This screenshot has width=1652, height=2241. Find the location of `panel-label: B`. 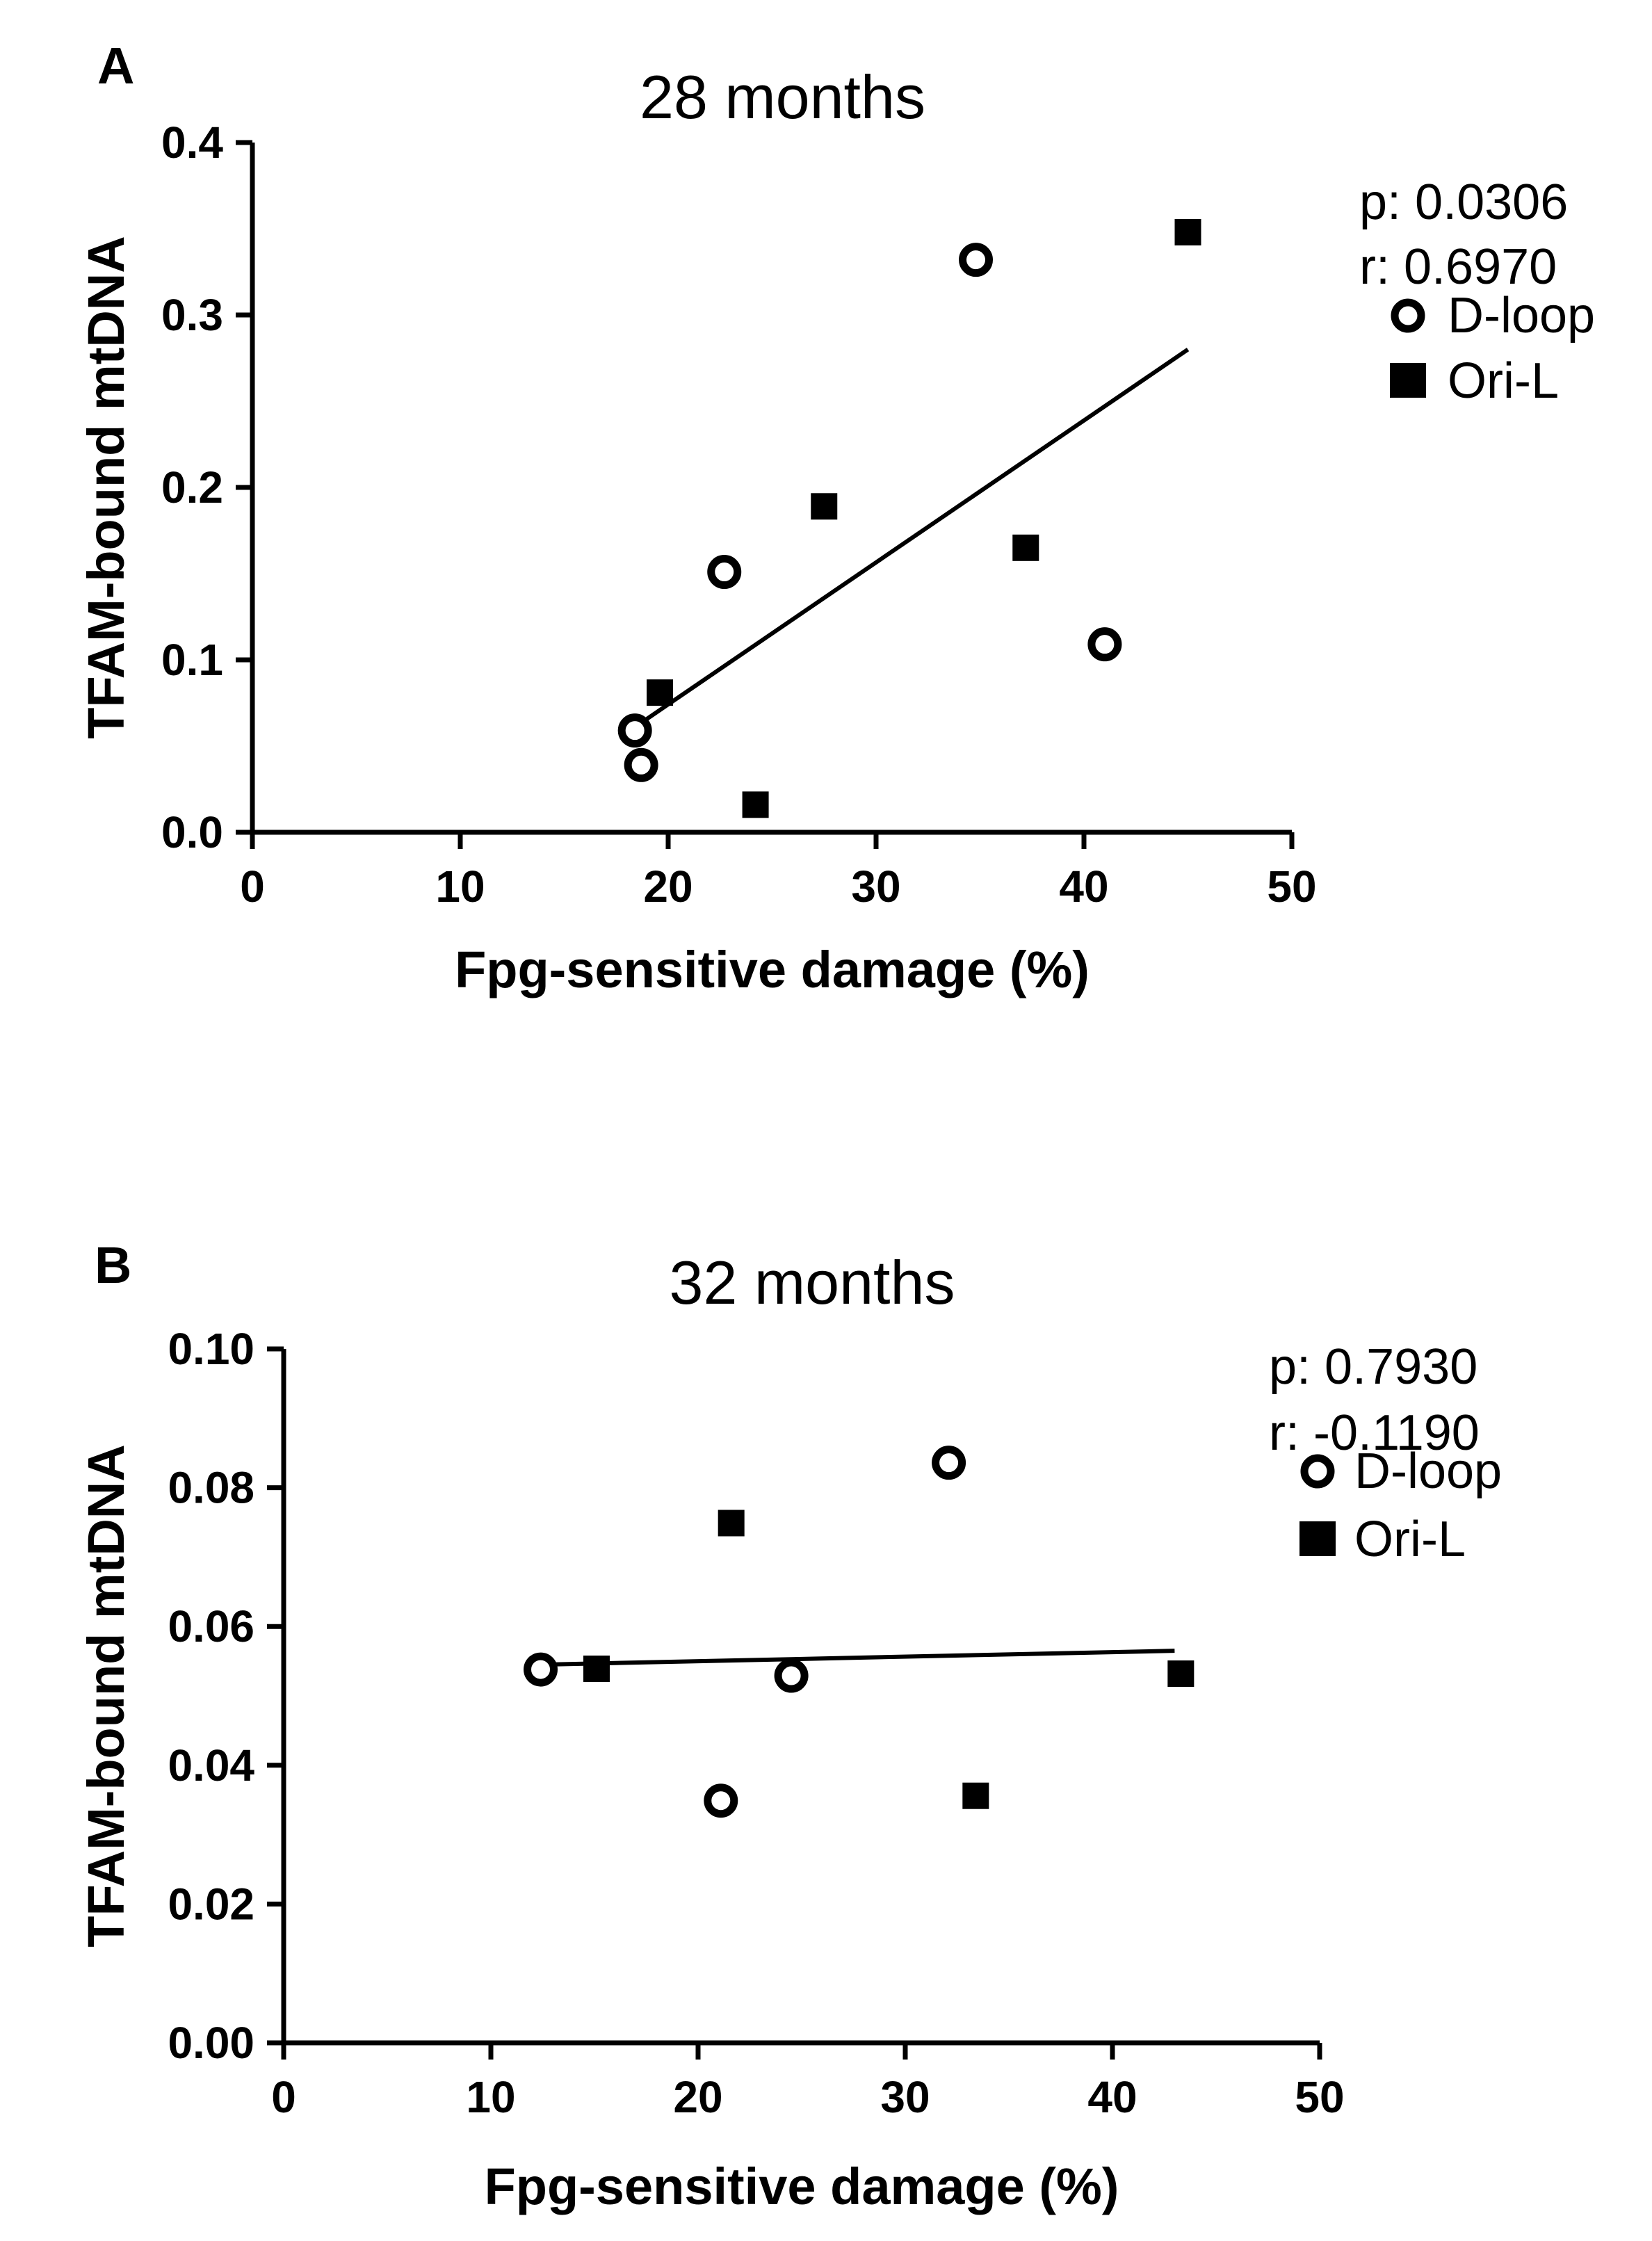

panel-label: B is located at coordinates (113, 1265).